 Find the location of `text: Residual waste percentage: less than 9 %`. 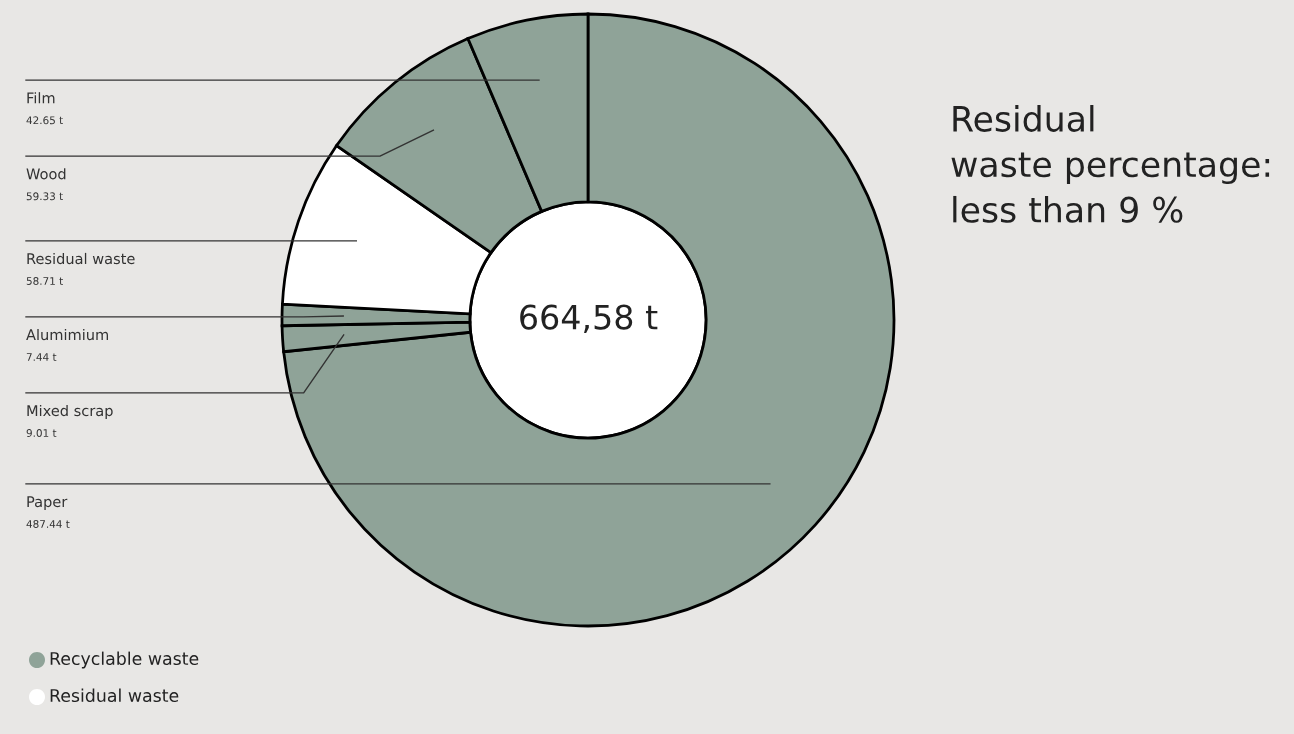

text: Residual waste percentage: less than 9 % is located at coordinates (1110, 164).